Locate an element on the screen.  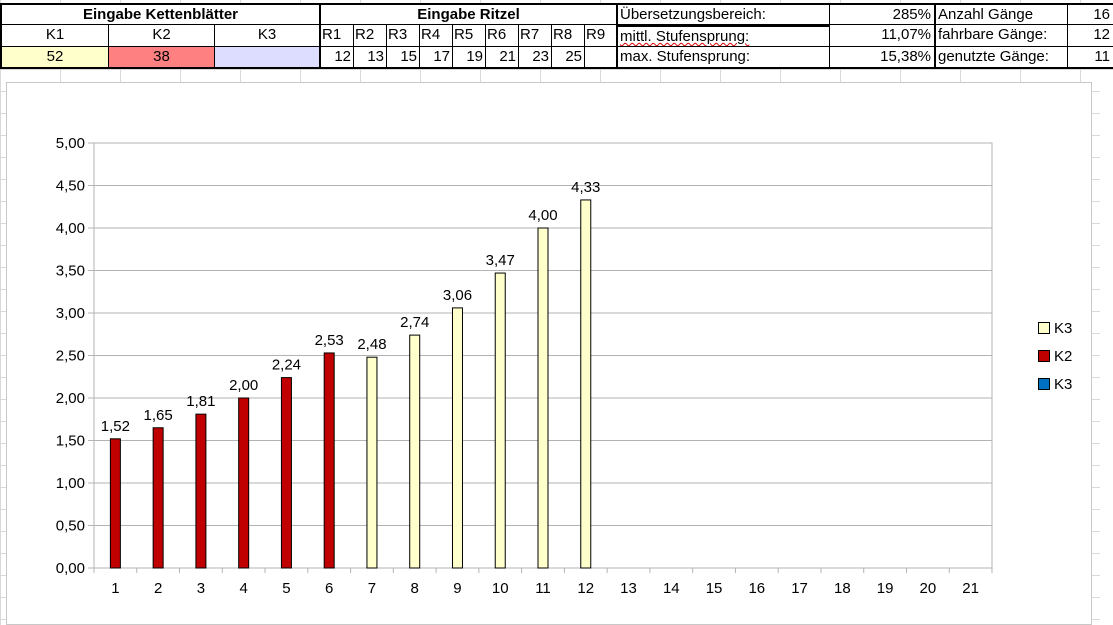
x-tick-label: 11 is located at coordinates (543, 588).